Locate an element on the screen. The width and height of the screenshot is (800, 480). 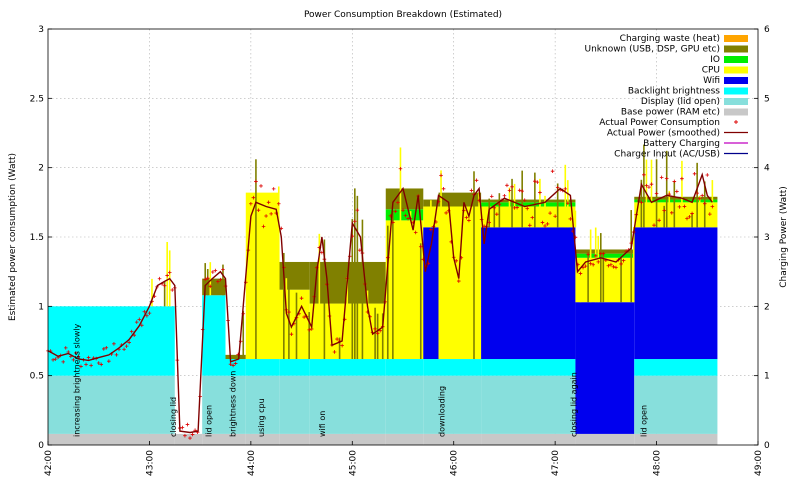
segment-cpu is located at coordinates (404, 290).